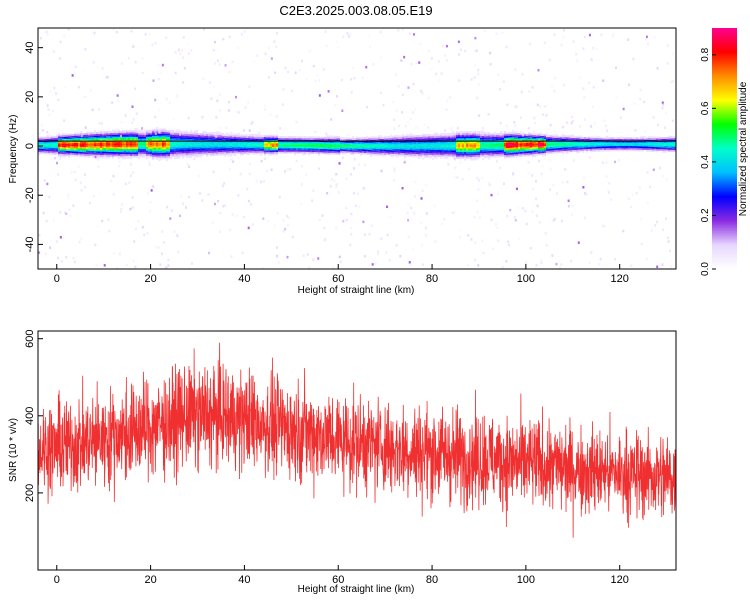 The height and width of the screenshot is (600, 750). I want to click on spectrogram-x-tick-label: 60, so click(338, 279).